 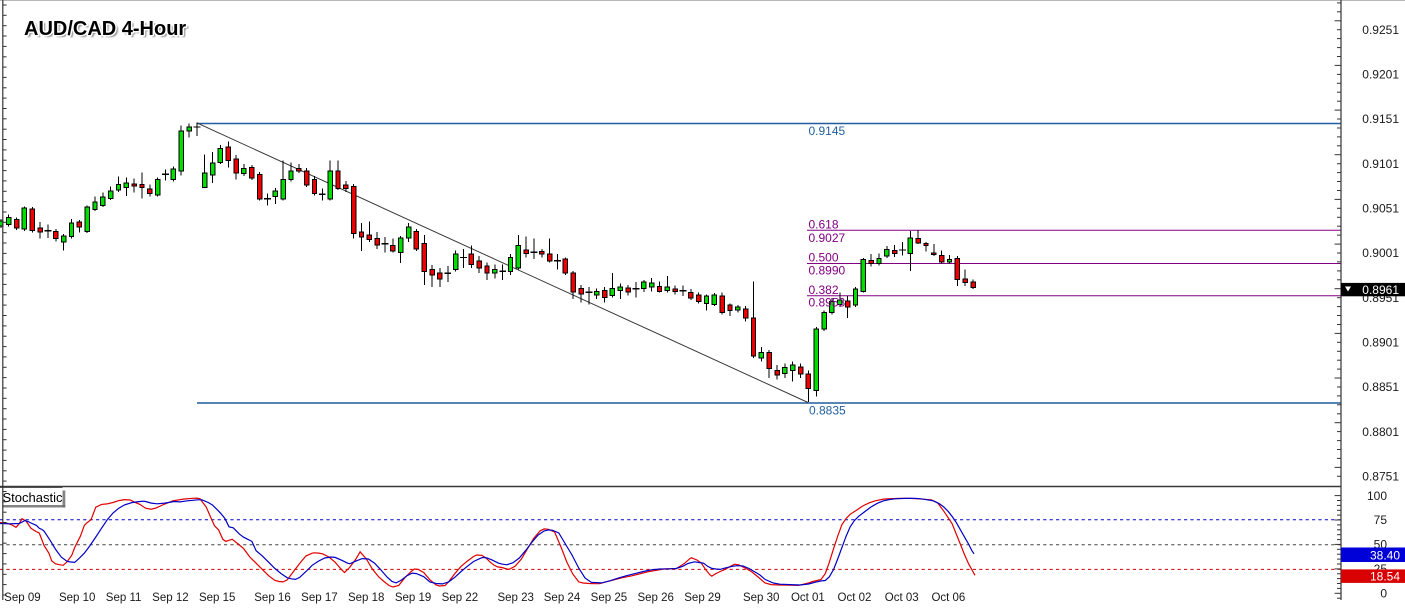 What do you see at coordinates (827, 410) in the screenshot?
I see `svg-text: 0.8835` at bounding box center [827, 410].